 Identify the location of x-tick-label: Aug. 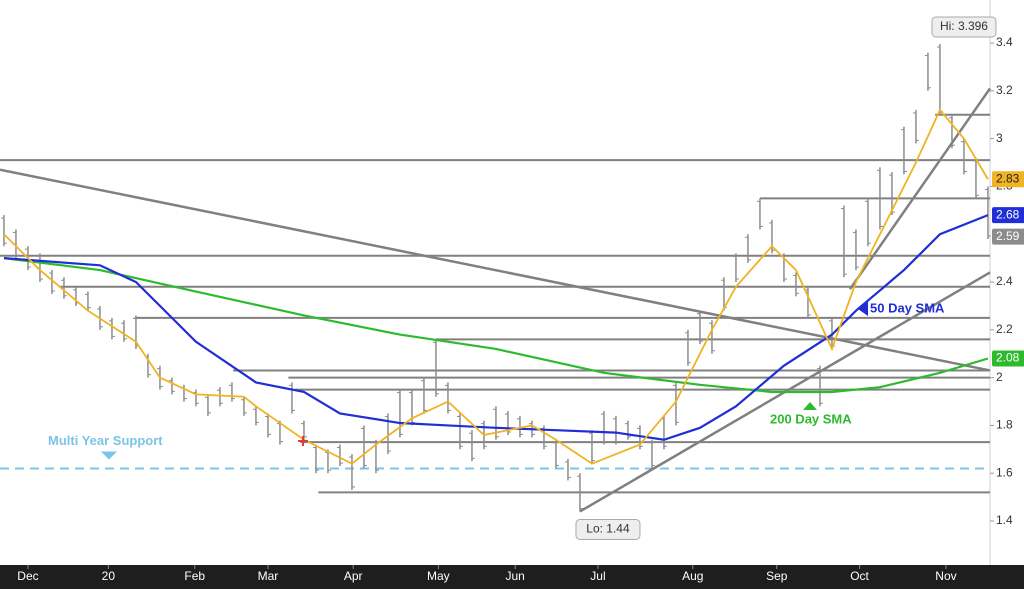
(692, 576).